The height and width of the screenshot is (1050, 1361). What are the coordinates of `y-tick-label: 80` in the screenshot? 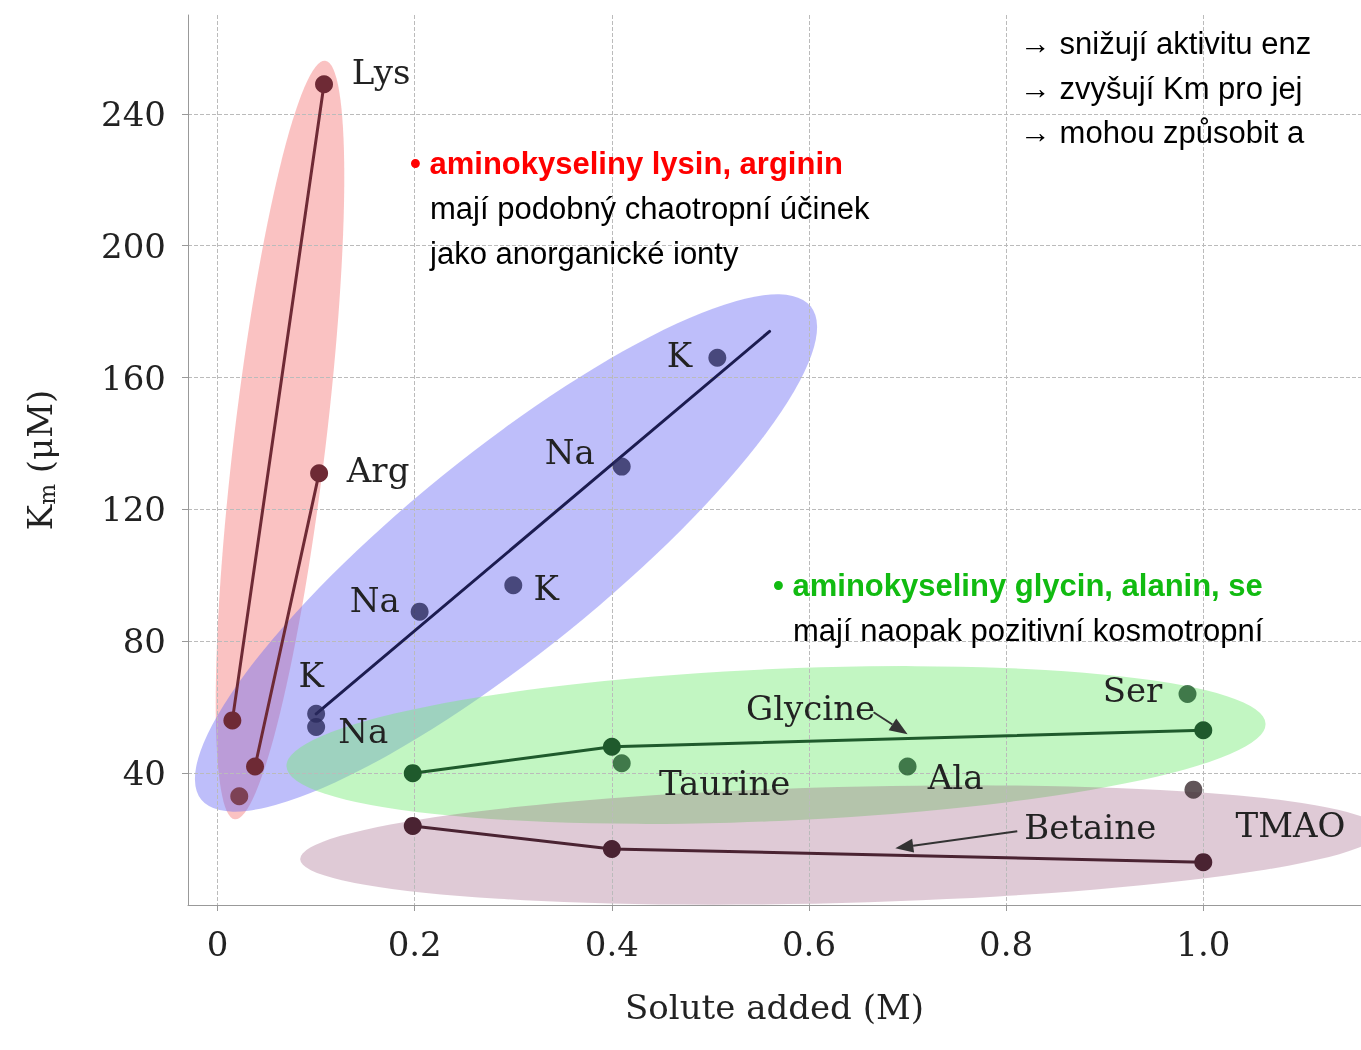 It's located at (144, 641).